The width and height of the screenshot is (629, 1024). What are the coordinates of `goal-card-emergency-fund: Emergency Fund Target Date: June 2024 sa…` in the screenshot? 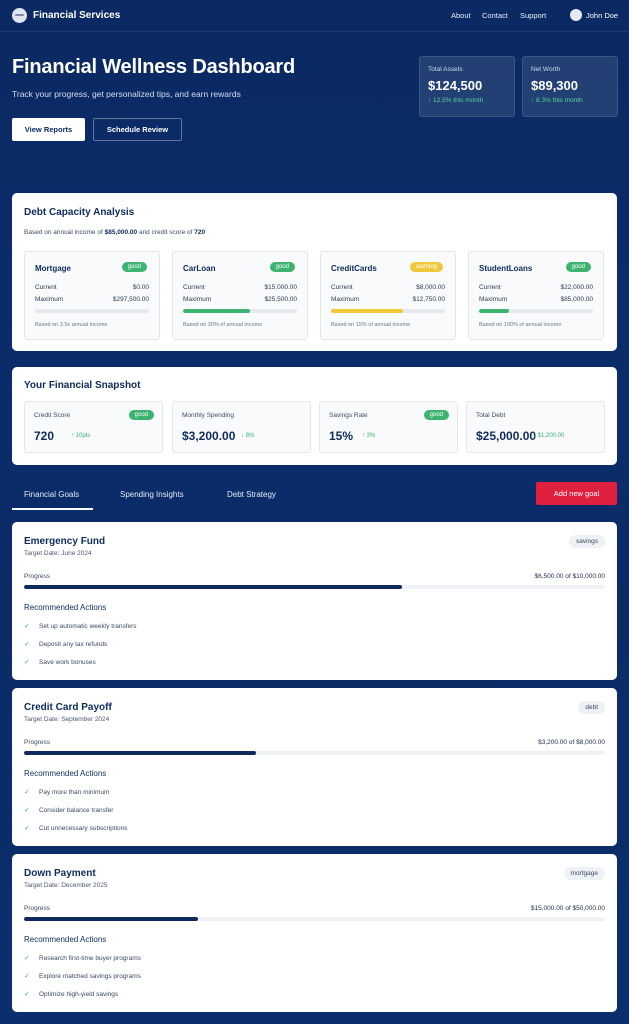 It's located at (314, 601).